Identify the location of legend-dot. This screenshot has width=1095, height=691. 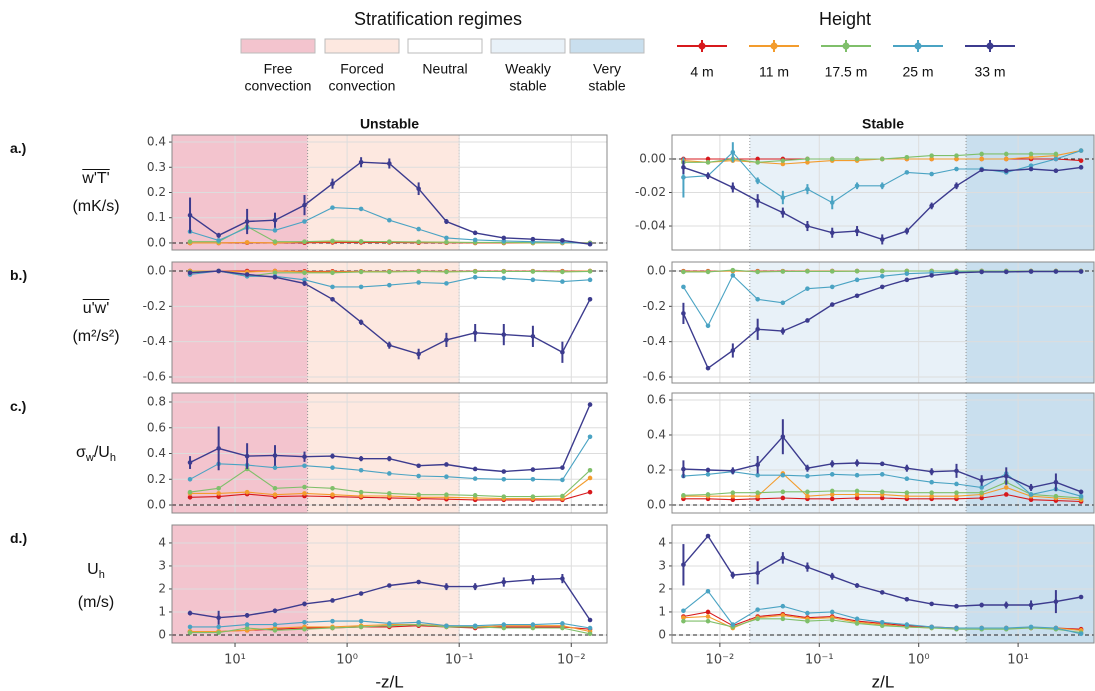
(990, 46).